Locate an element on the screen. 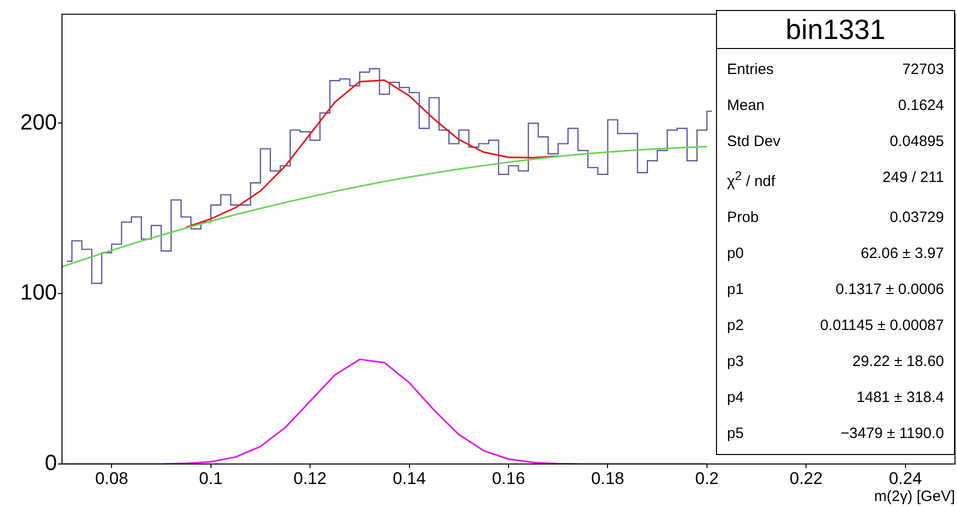  annotation: Std Dev is located at coordinates (753, 141).